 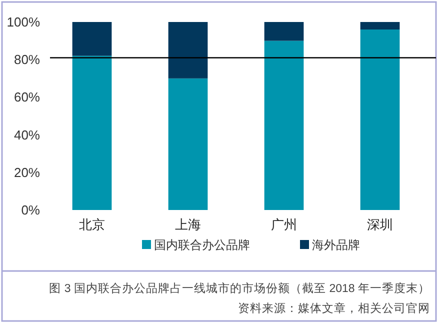 What do you see at coordinates (27, 172) in the screenshot?
I see `y-tick-label: 20%` at bounding box center [27, 172].